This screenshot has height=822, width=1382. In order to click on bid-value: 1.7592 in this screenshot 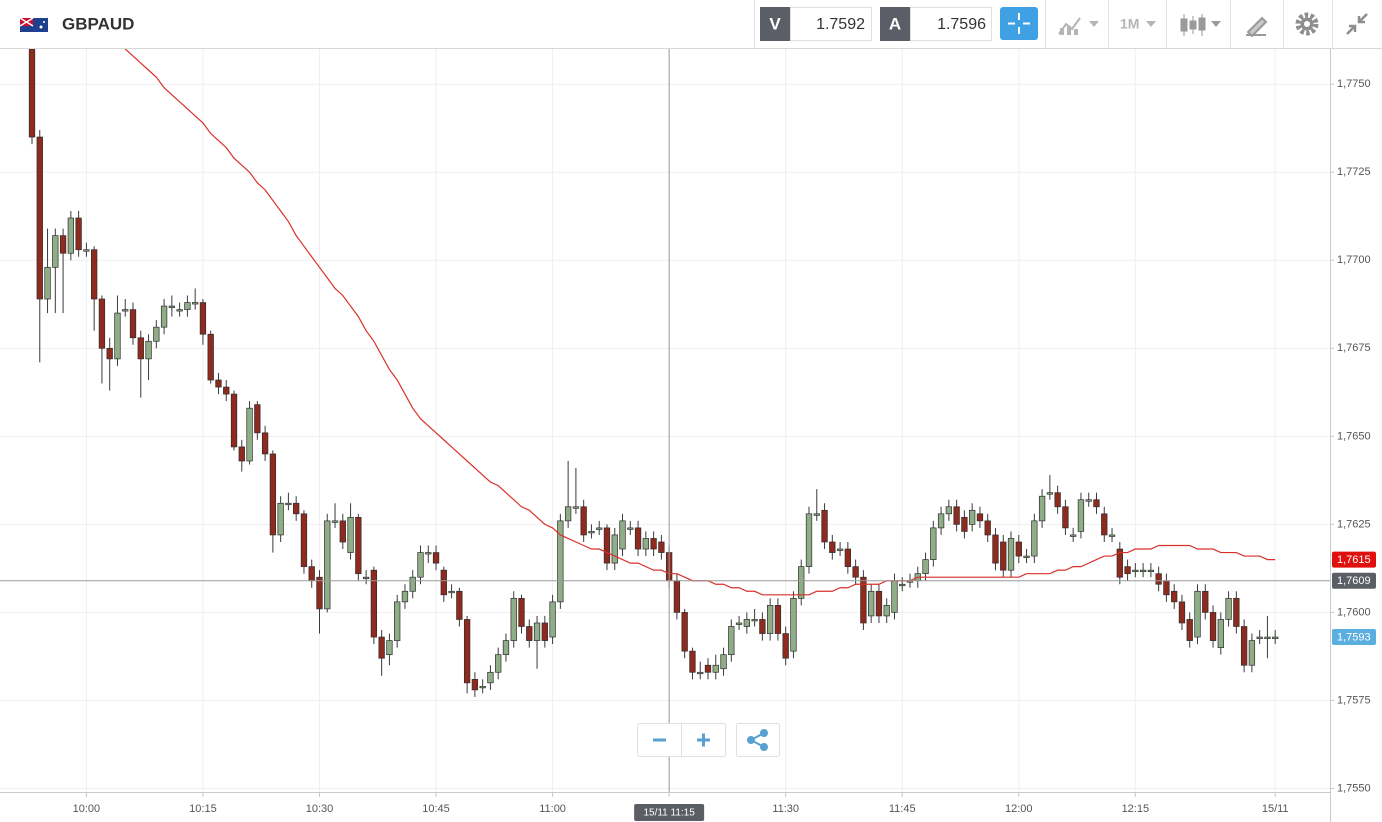, I will do `click(840, 24)`.